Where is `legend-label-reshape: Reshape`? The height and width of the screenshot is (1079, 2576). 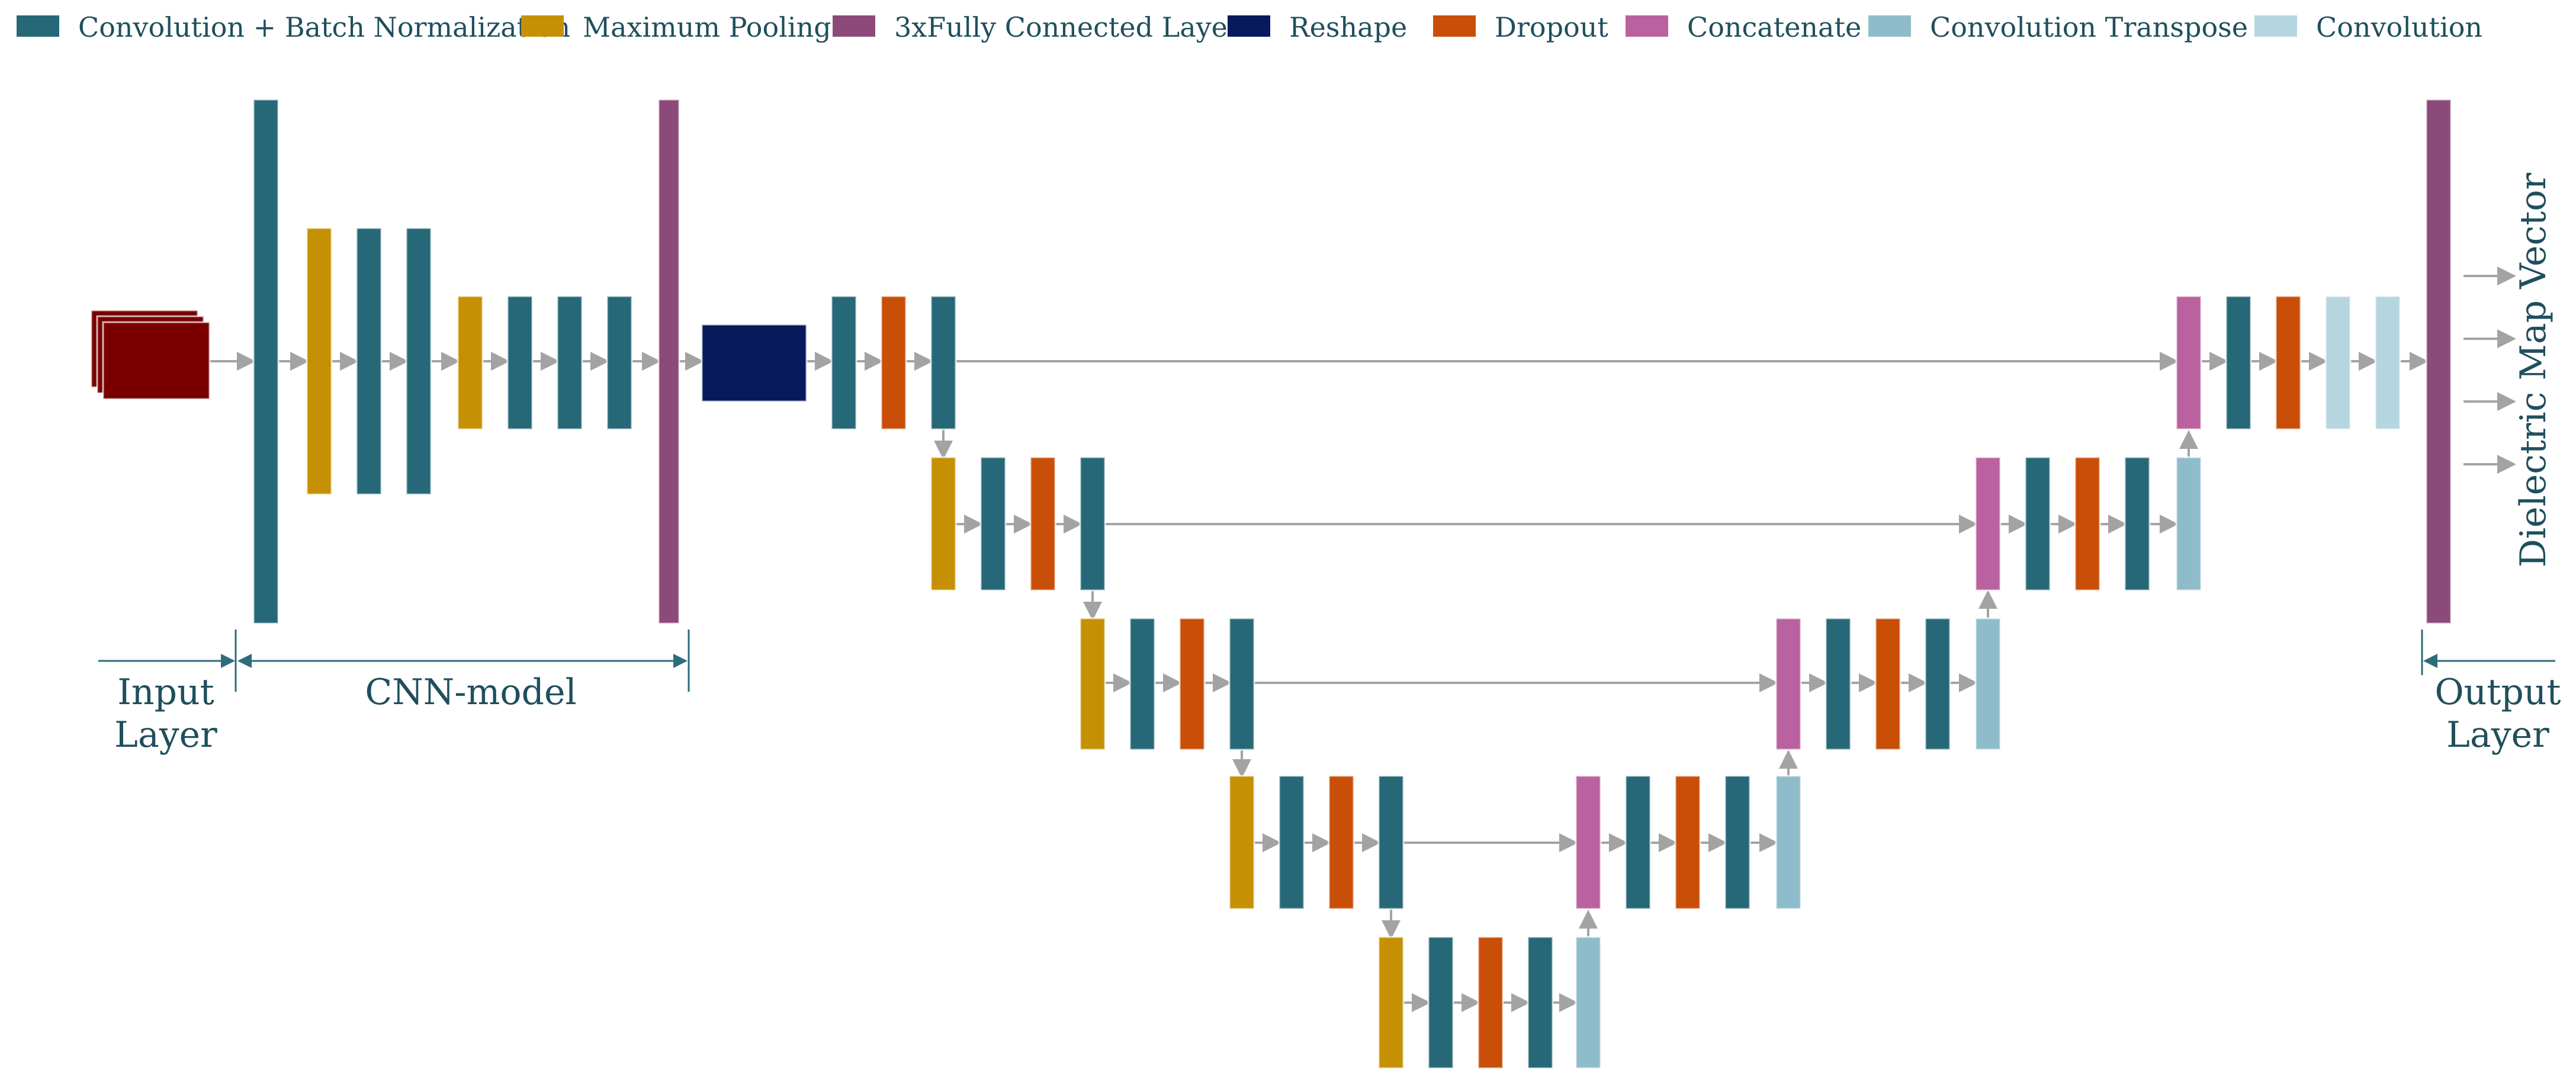 legend-label-reshape: Reshape is located at coordinates (1348, 27).